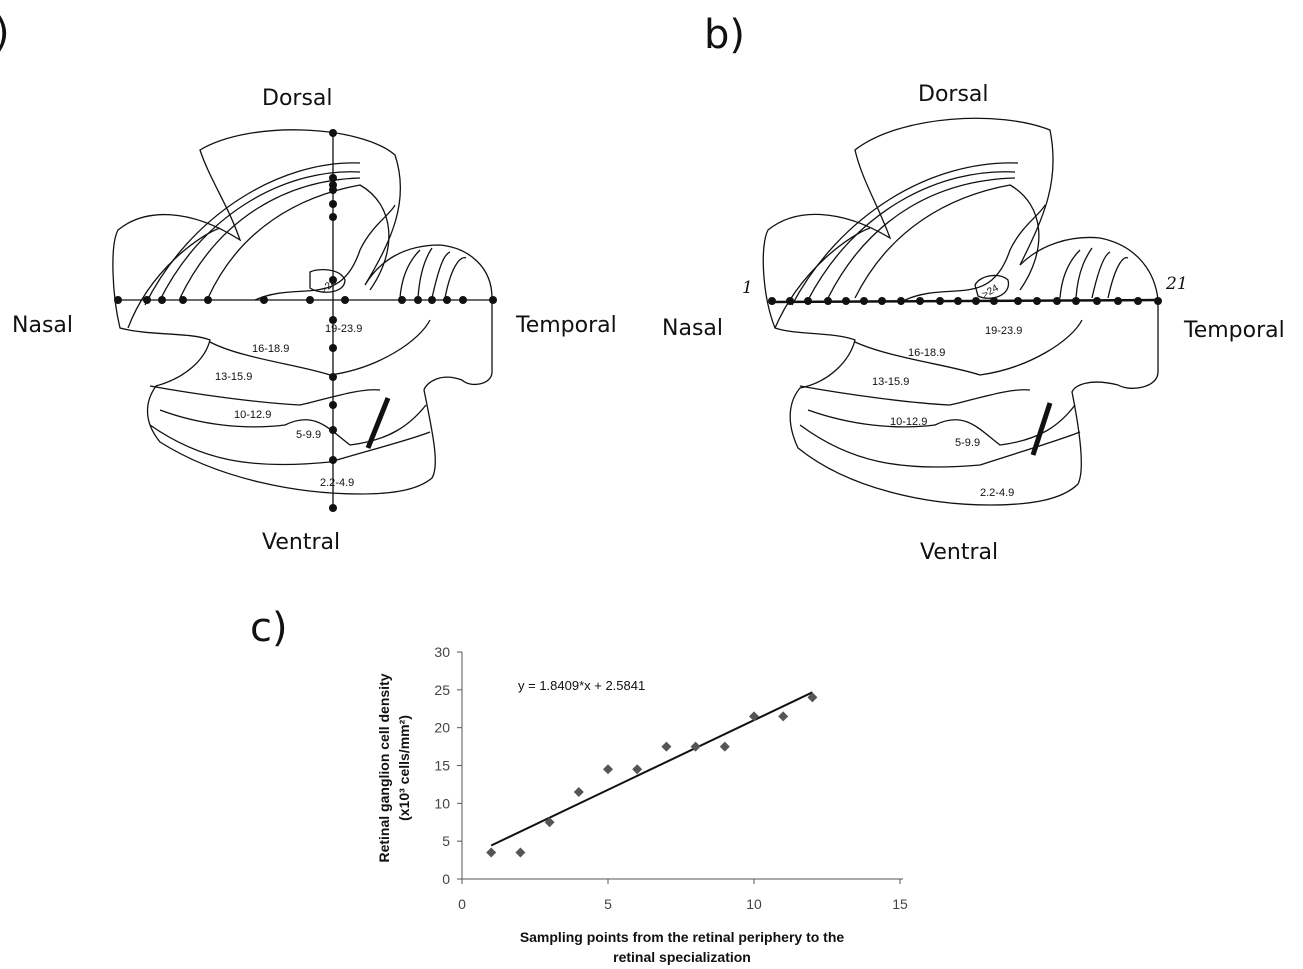 This screenshot has height=969, width=1303. I want to click on trendline, so click(651, 769).